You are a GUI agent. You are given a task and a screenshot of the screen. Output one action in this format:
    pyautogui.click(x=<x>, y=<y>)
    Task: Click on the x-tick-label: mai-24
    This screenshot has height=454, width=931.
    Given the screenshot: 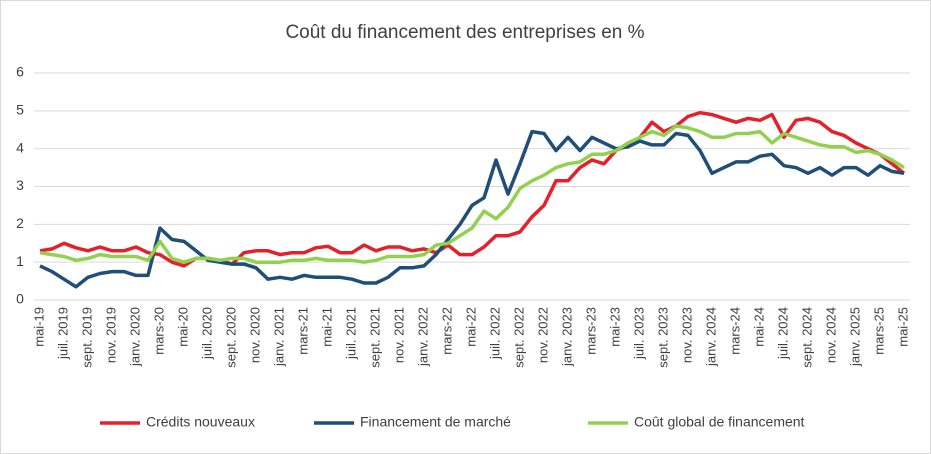 What is the action you would take?
    pyautogui.click(x=758, y=327)
    